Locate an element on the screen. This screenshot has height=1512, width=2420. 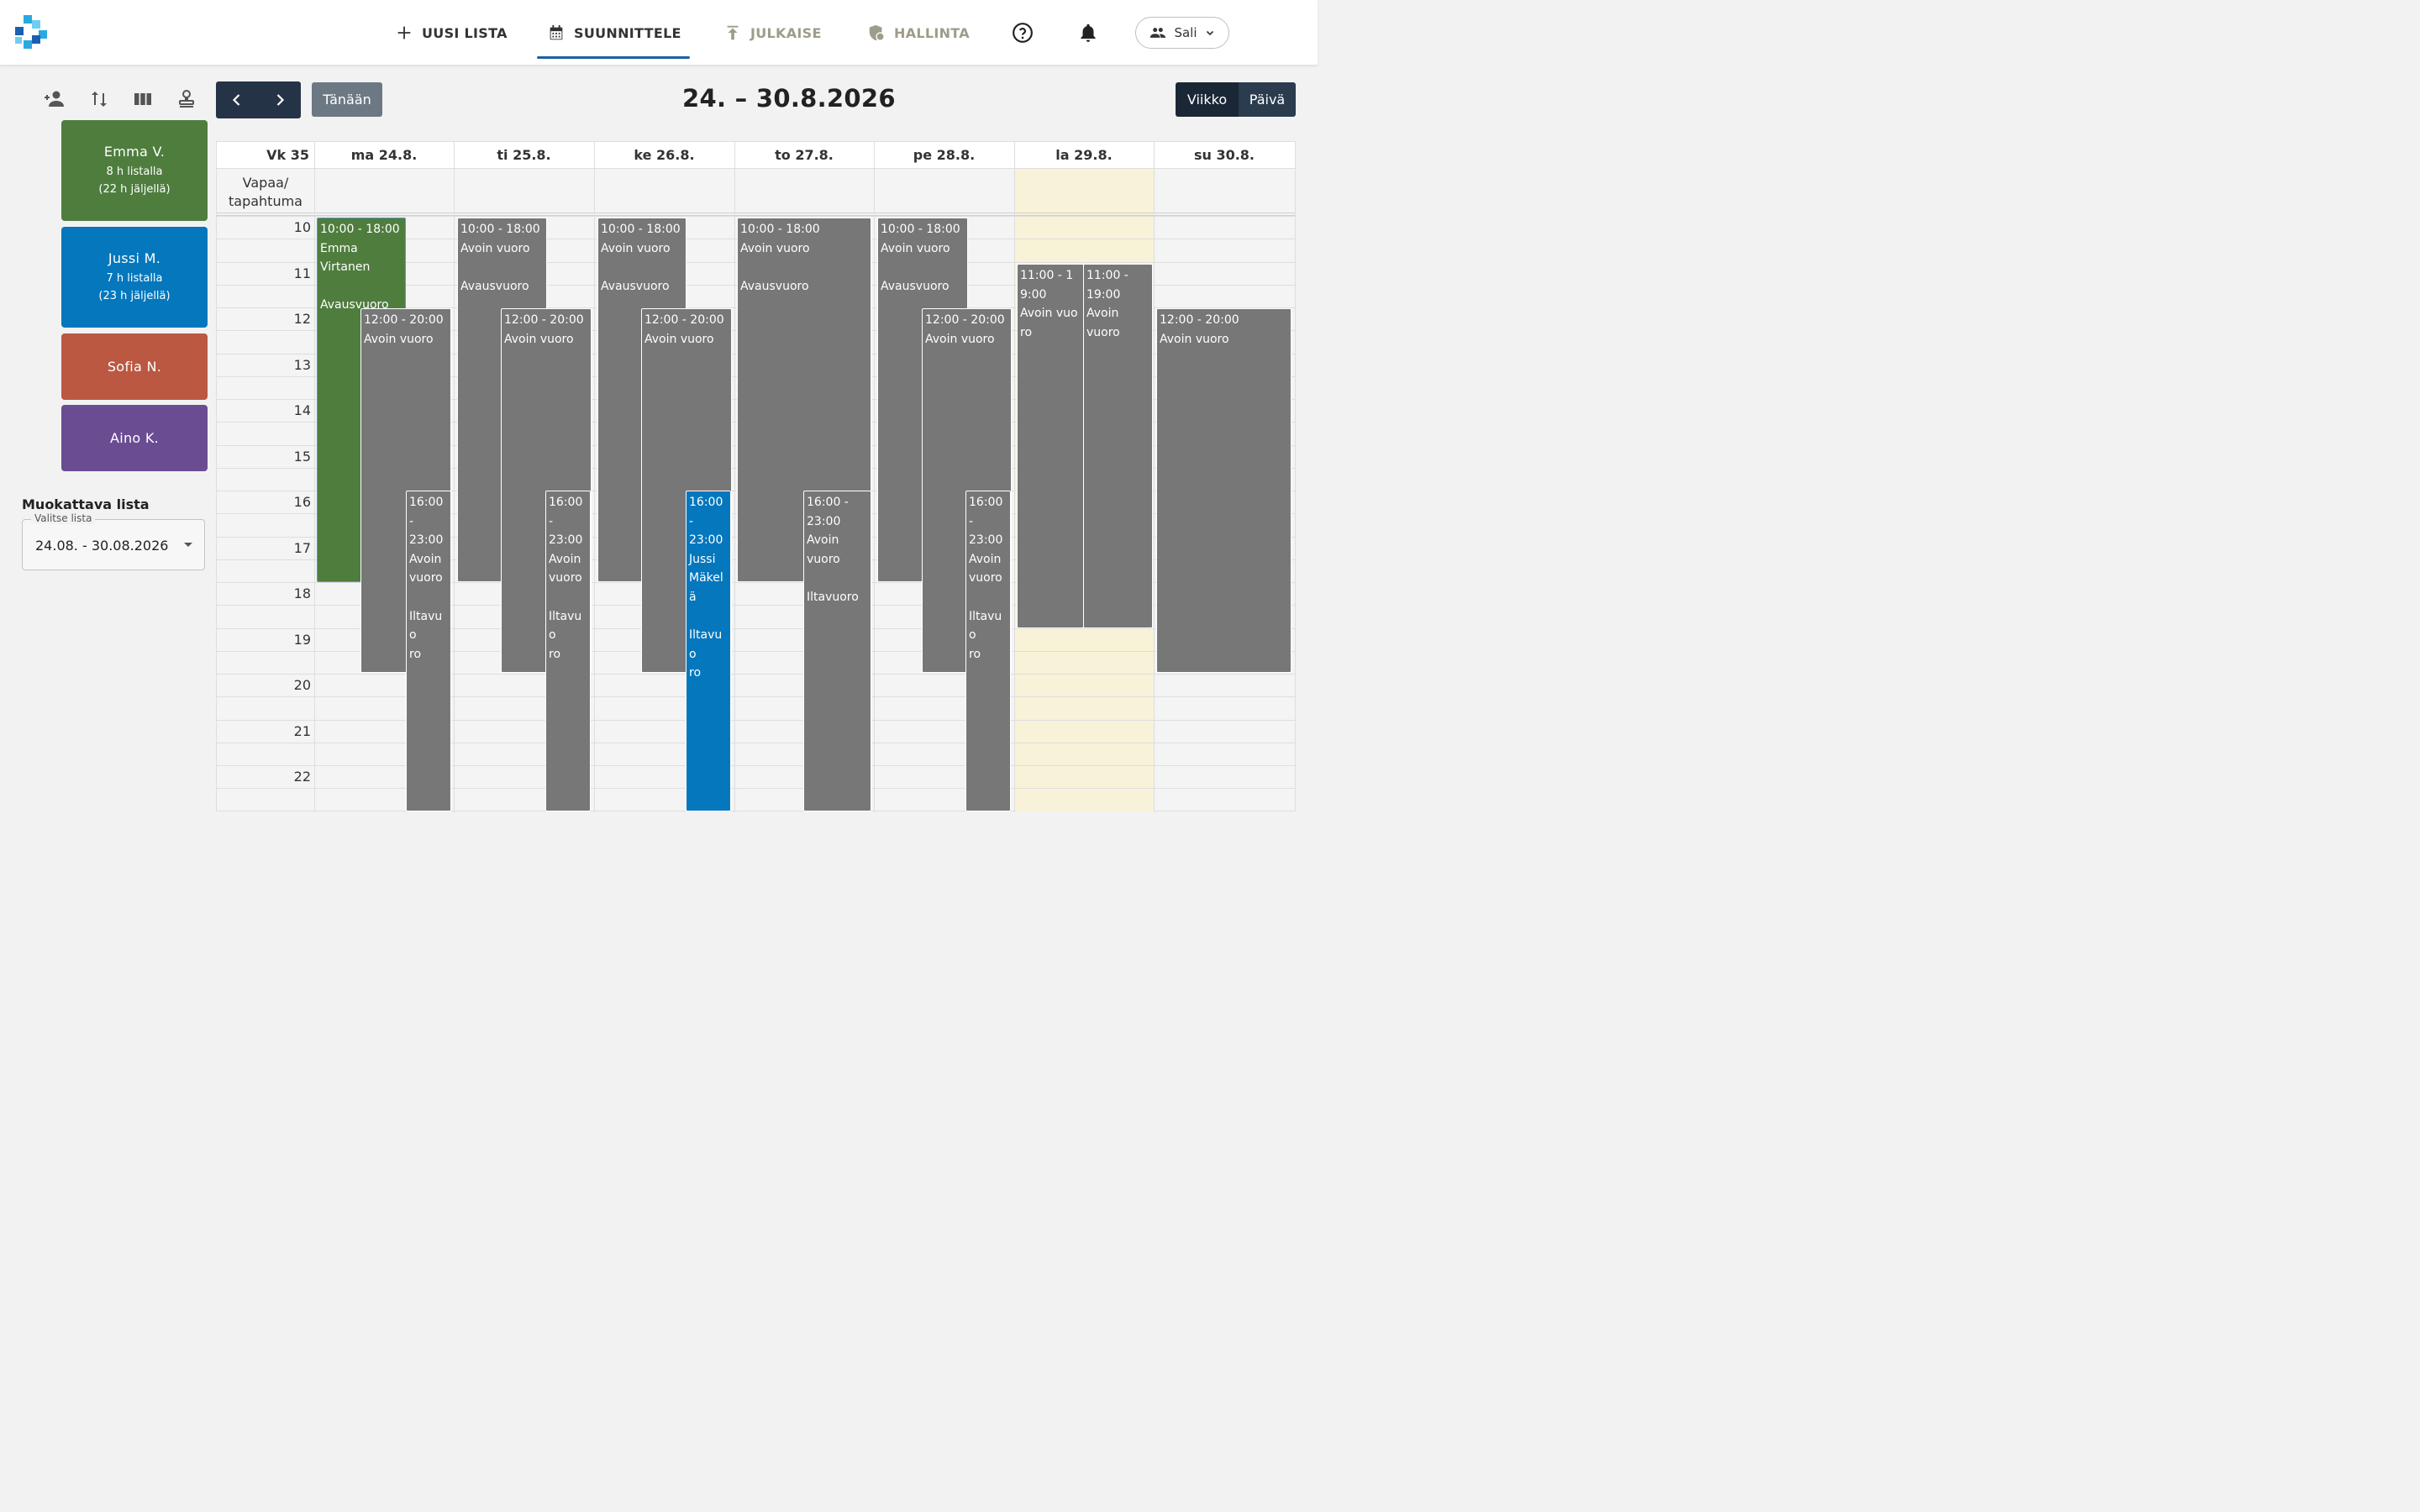
caret-down-icon is located at coordinates (188, 545).